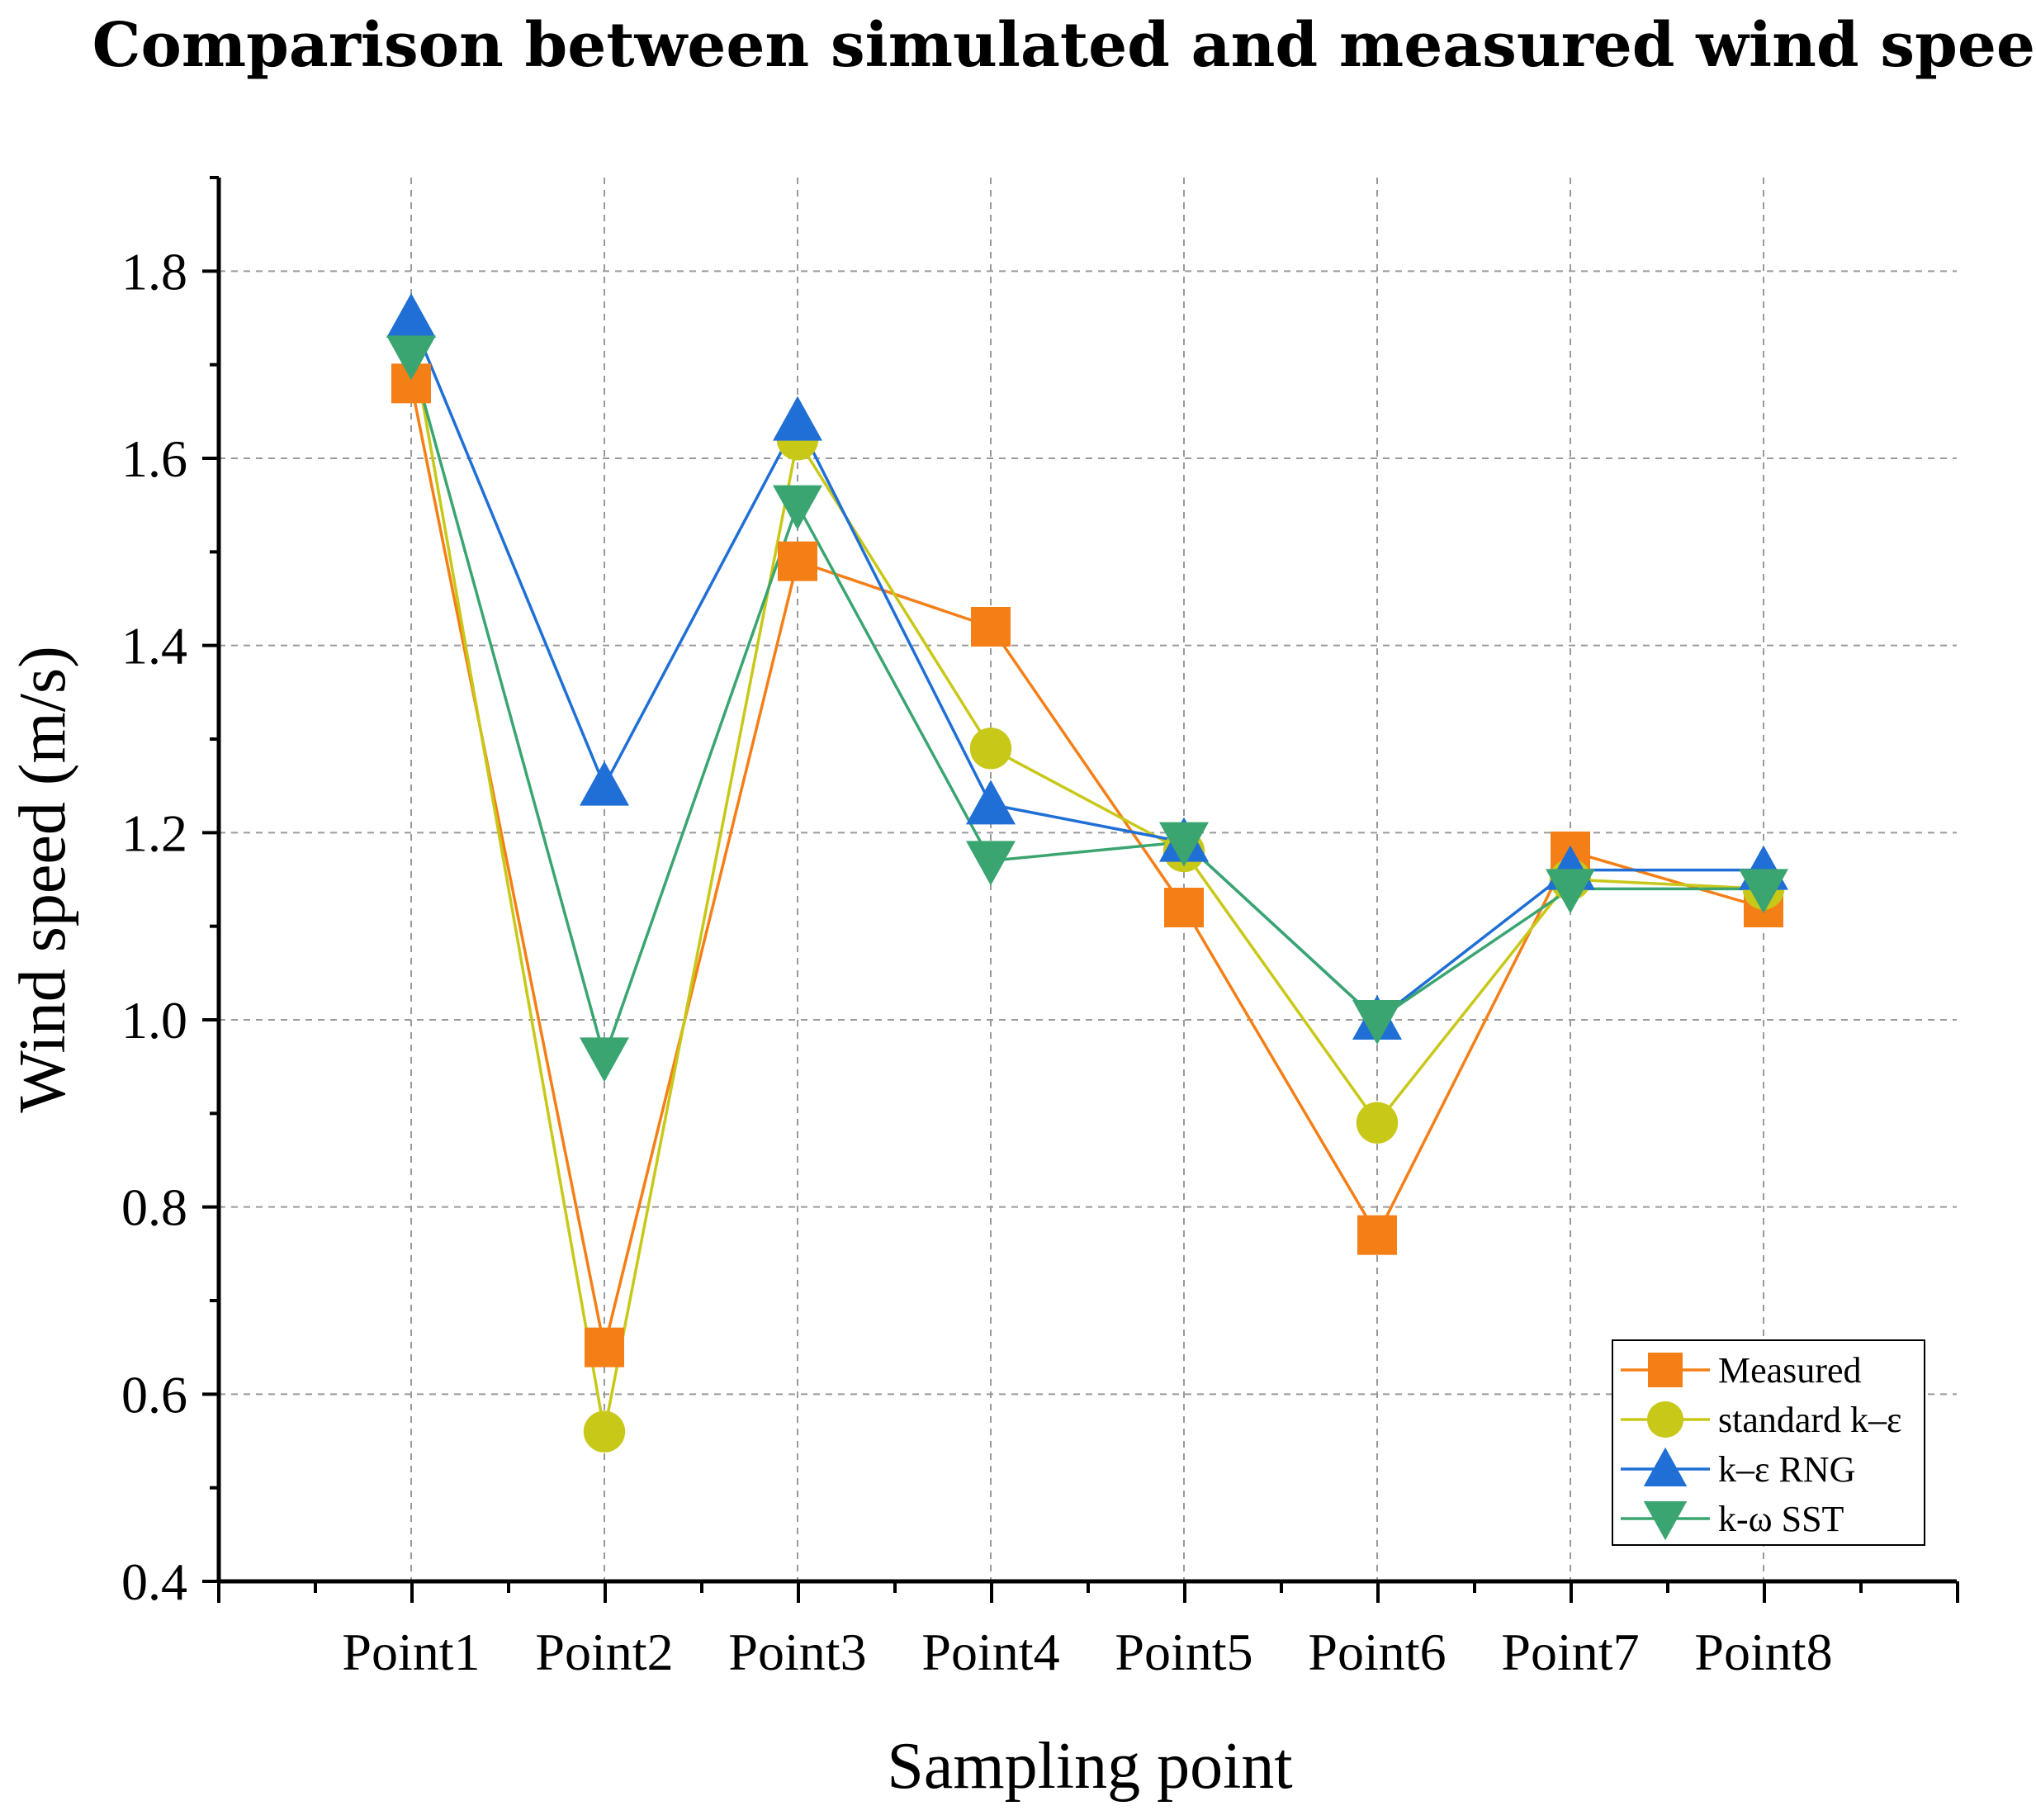 This screenshot has height=1820, width=2036. I want to click on x-tick-label: Point5, so click(1183, 1652).